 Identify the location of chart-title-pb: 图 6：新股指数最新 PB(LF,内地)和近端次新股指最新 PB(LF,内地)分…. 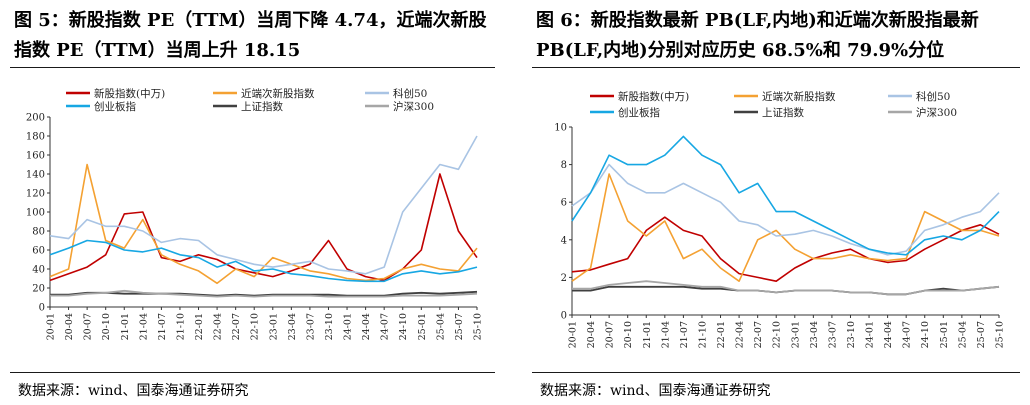
(757, 35).